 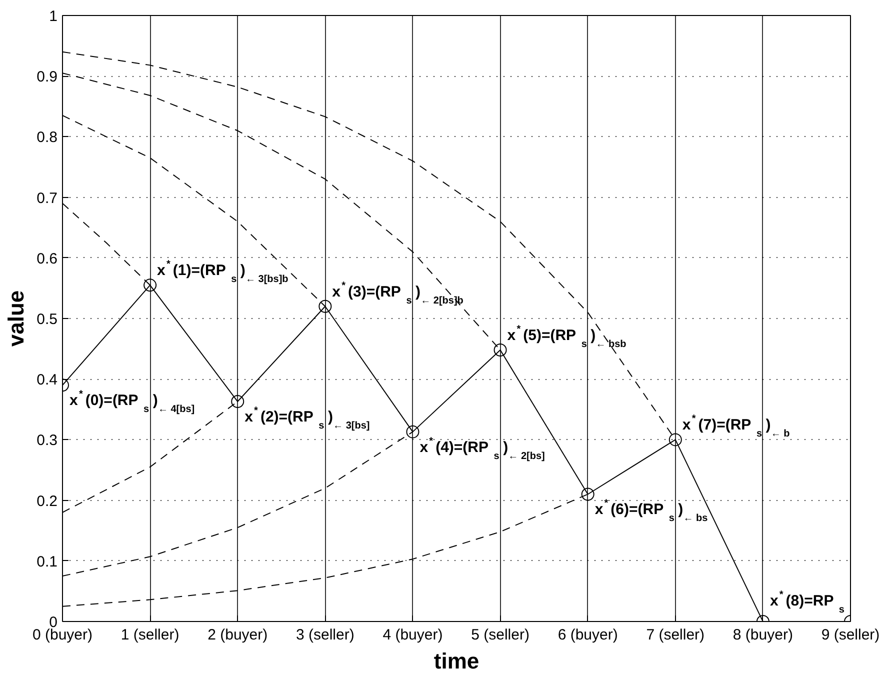 I want to click on x-tick-label: 1 (seller), so click(x=150, y=635).